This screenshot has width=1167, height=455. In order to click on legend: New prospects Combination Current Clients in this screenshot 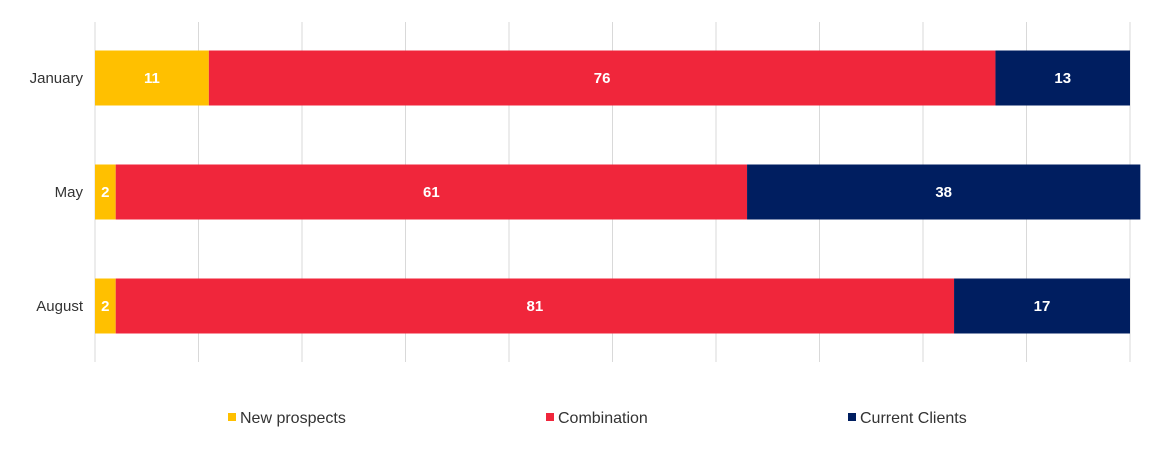, I will do `click(597, 418)`.